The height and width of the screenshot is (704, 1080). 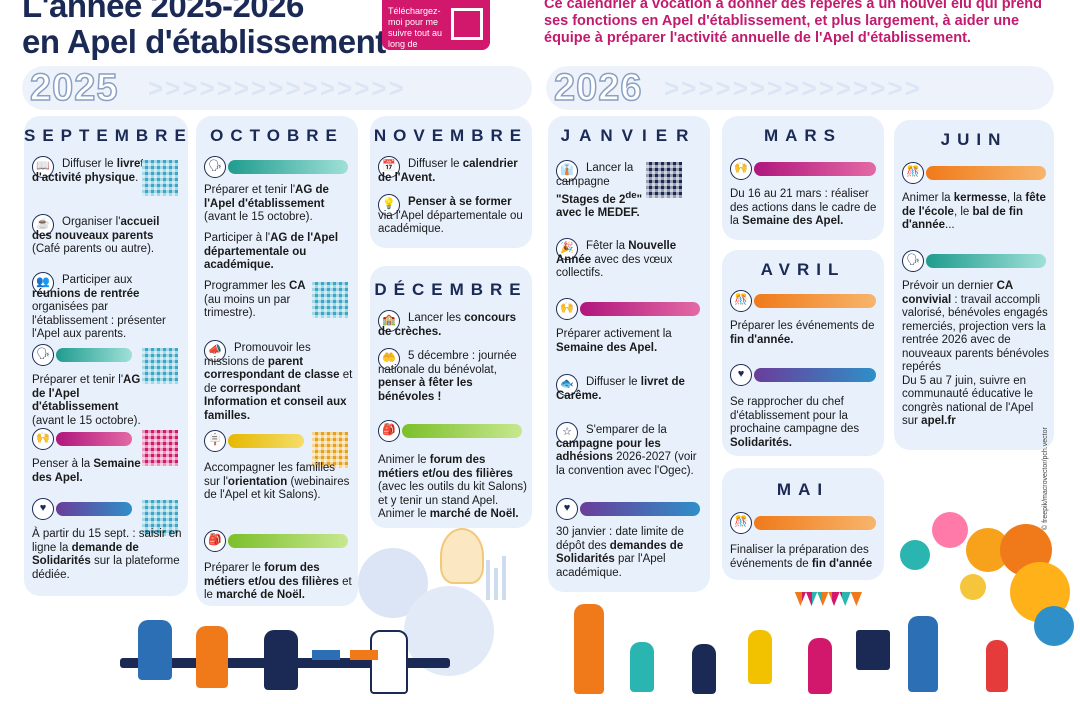 I want to click on businessman-icon: 👔, so click(x=567, y=171).